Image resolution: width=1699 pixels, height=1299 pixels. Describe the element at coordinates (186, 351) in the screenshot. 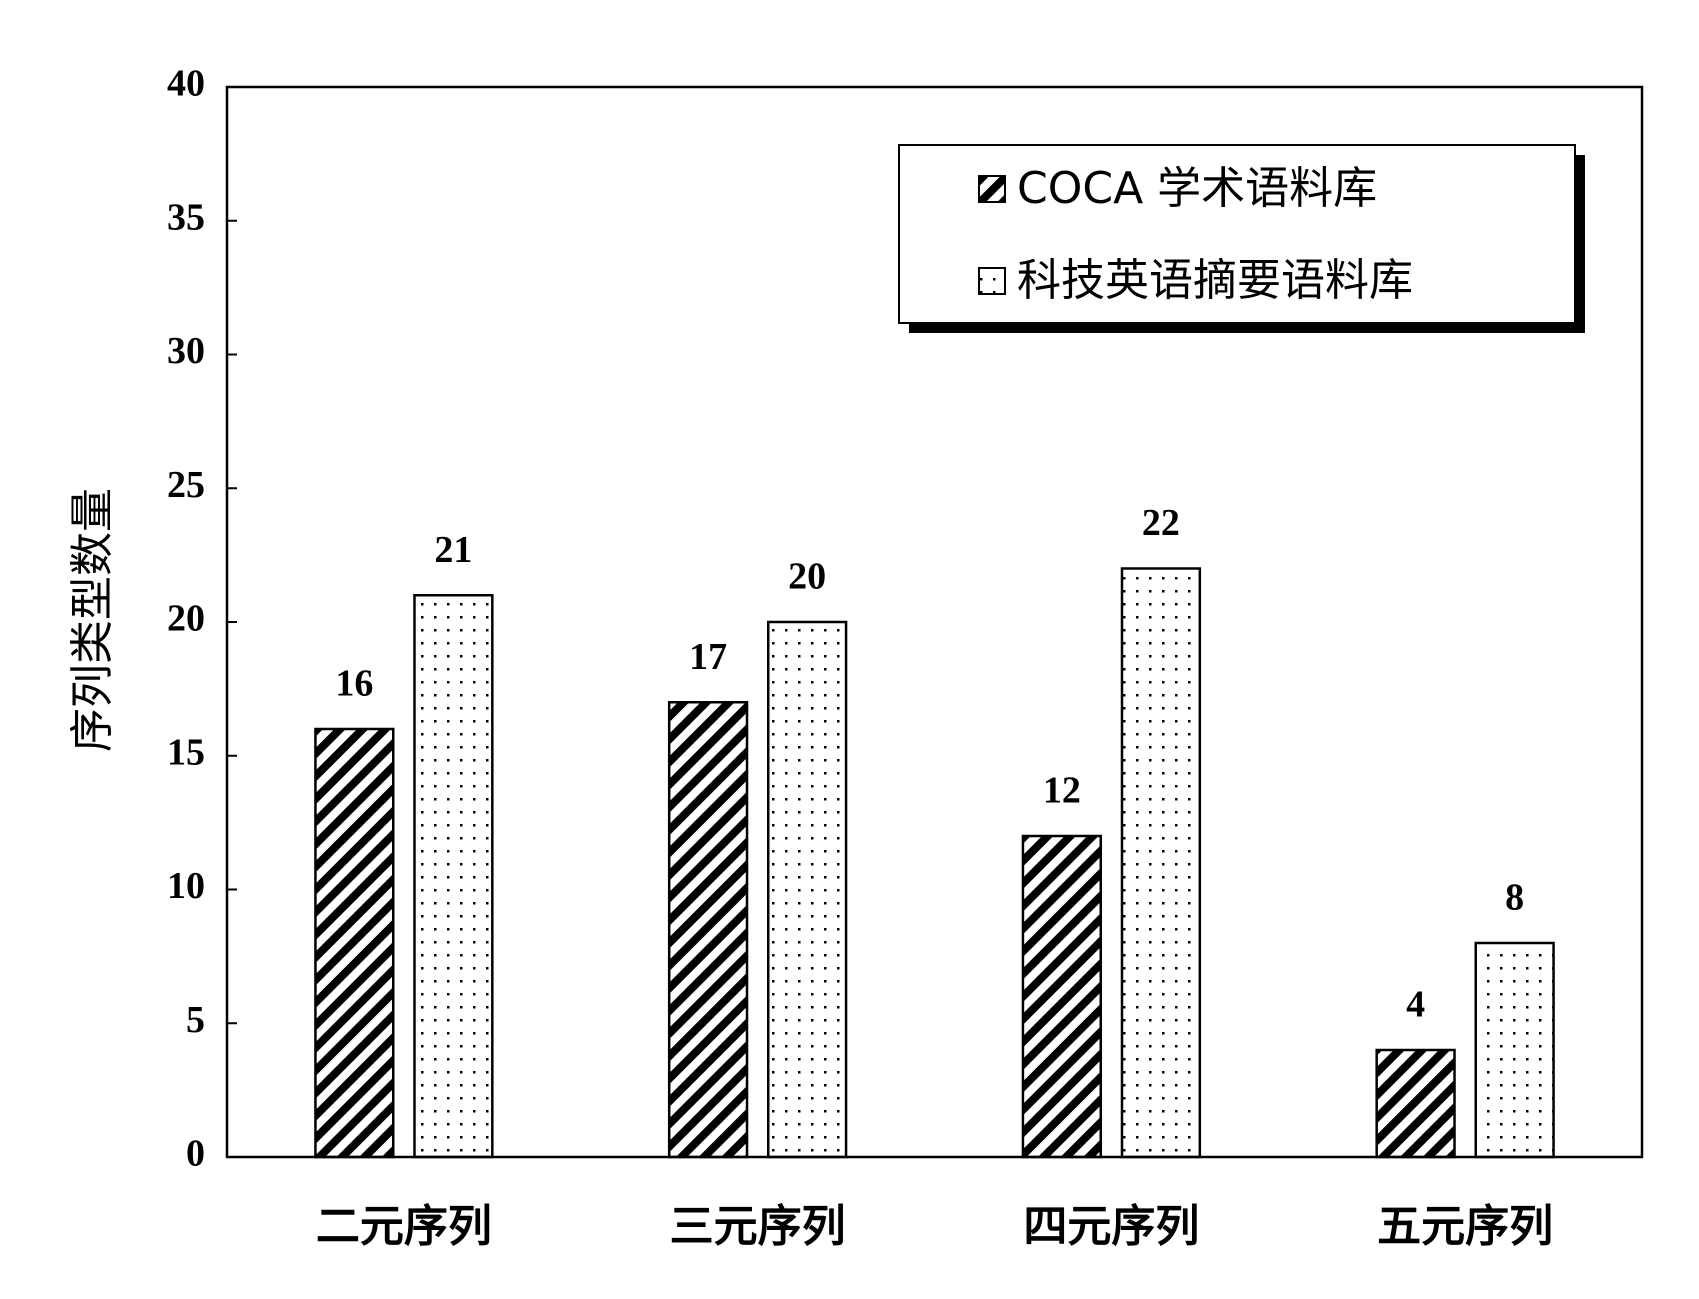

I see `y-tick-label: 30` at that location.